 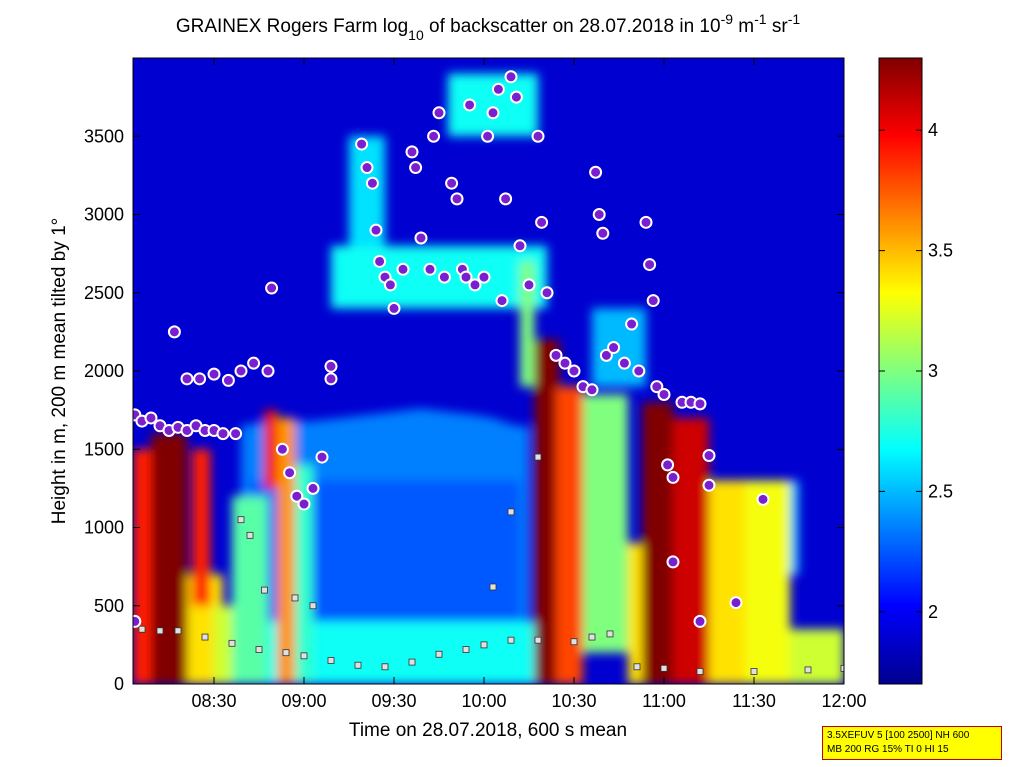 What do you see at coordinates (843, 701) in the screenshot?
I see `x-tick-label-7: 12:00` at bounding box center [843, 701].